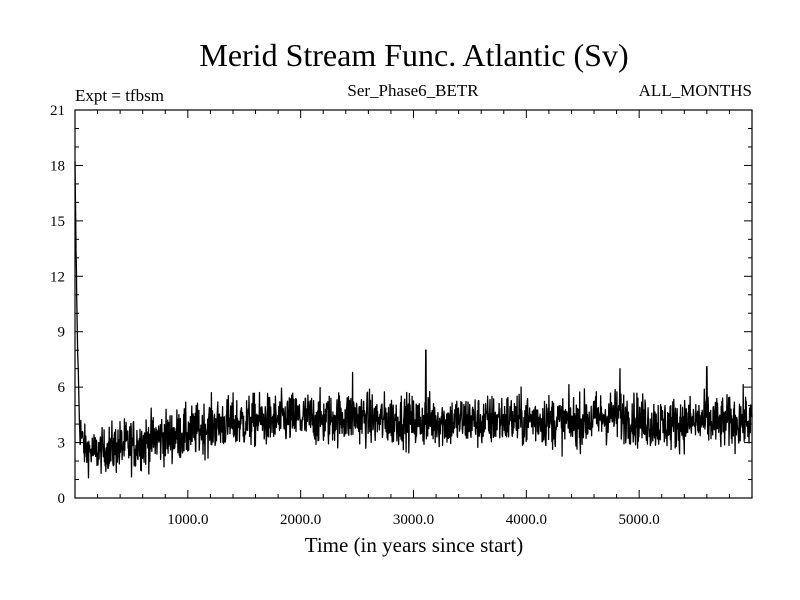 The width and height of the screenshot is (800, 600). What do you see at coordinates (62, 444) in the screenshot?
I see `y-tick-label: 3` at bounding box center [62, 444].